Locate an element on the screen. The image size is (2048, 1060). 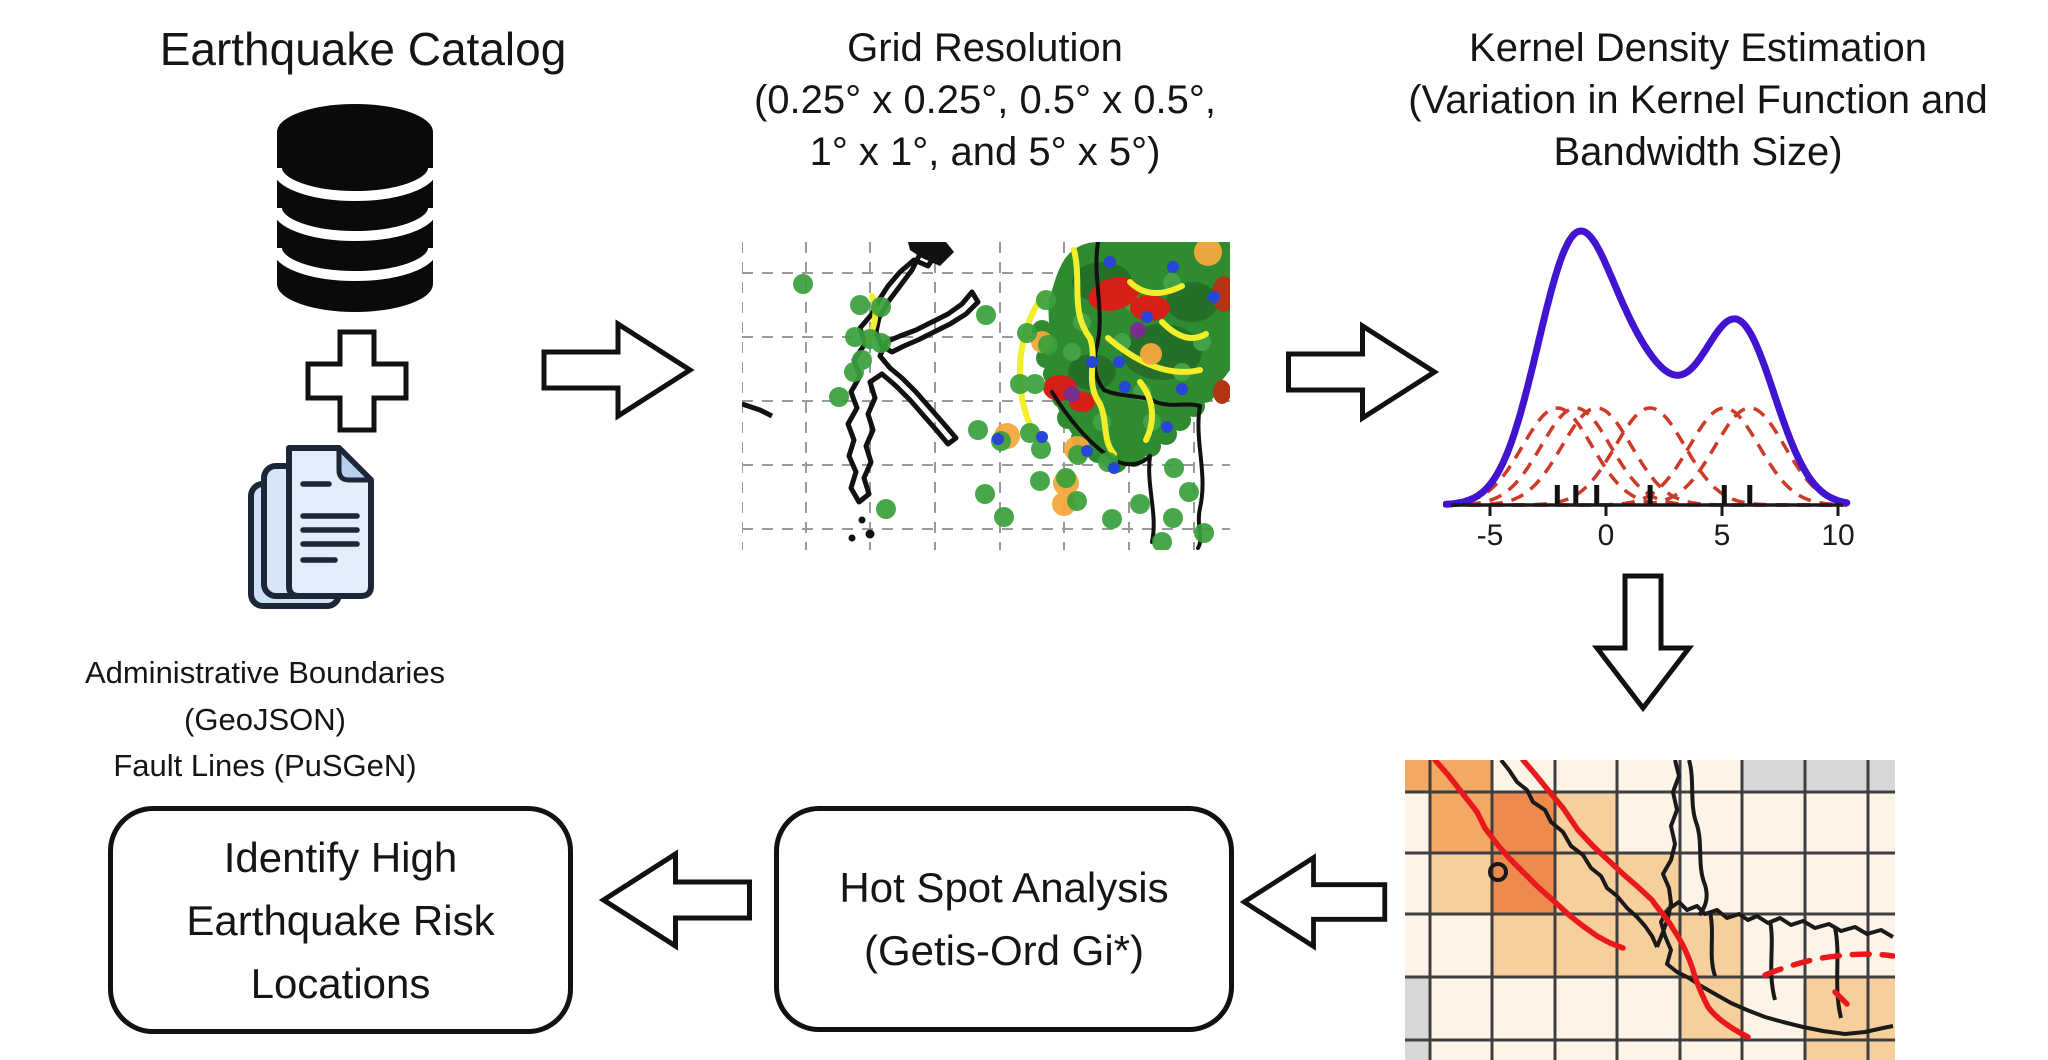
database-icon is located at coordinates (355, 208).